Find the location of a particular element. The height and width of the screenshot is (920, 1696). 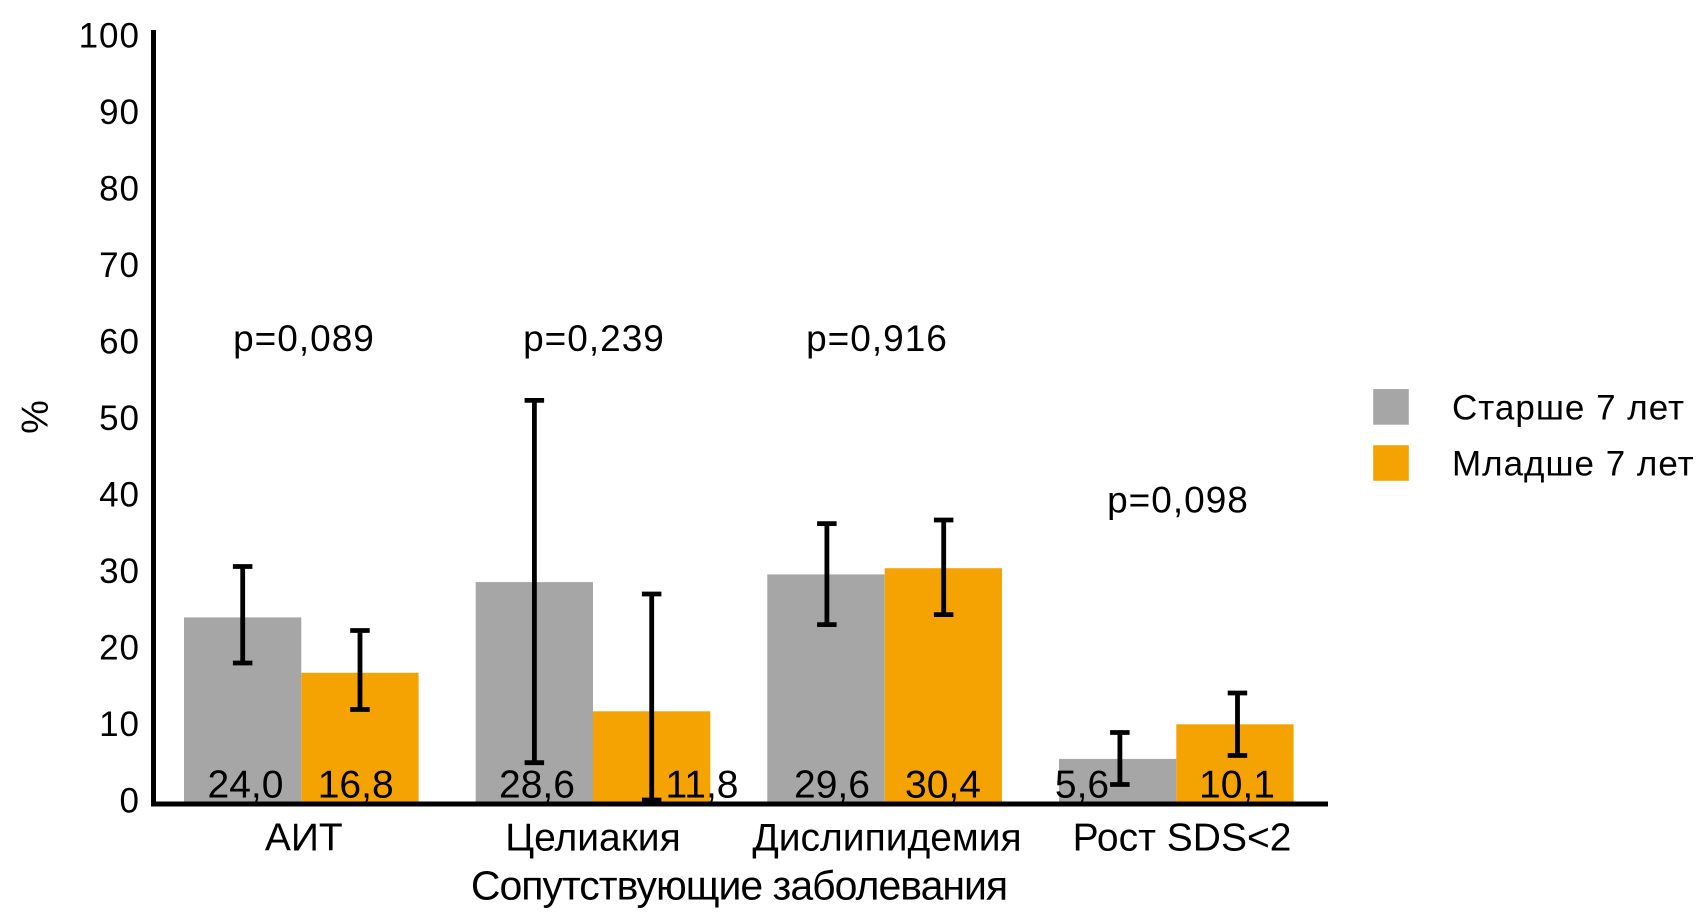

svg-text: 60 is located at coordinates (119, 342).